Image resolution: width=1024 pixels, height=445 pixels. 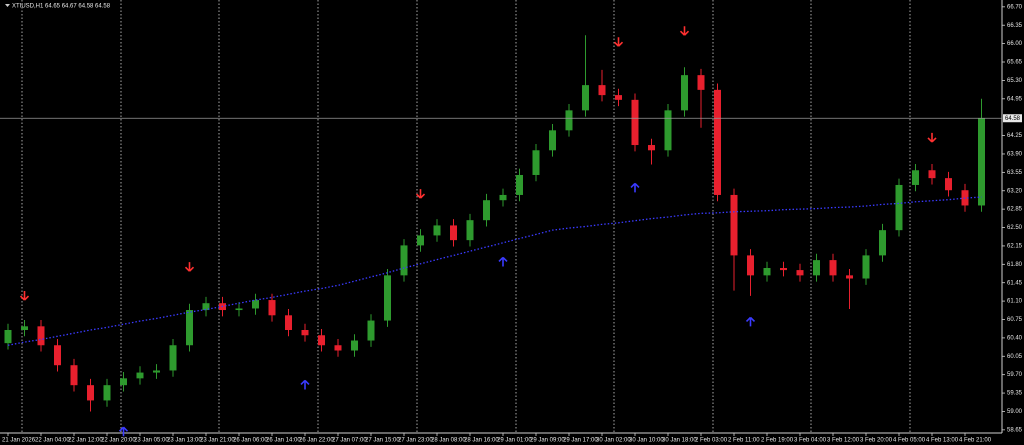 What do you see at coordinates (547, 441) in the screenshot?
I see `x-tick-label: 29 Jan 09:00` at bounding box center [547, 441].